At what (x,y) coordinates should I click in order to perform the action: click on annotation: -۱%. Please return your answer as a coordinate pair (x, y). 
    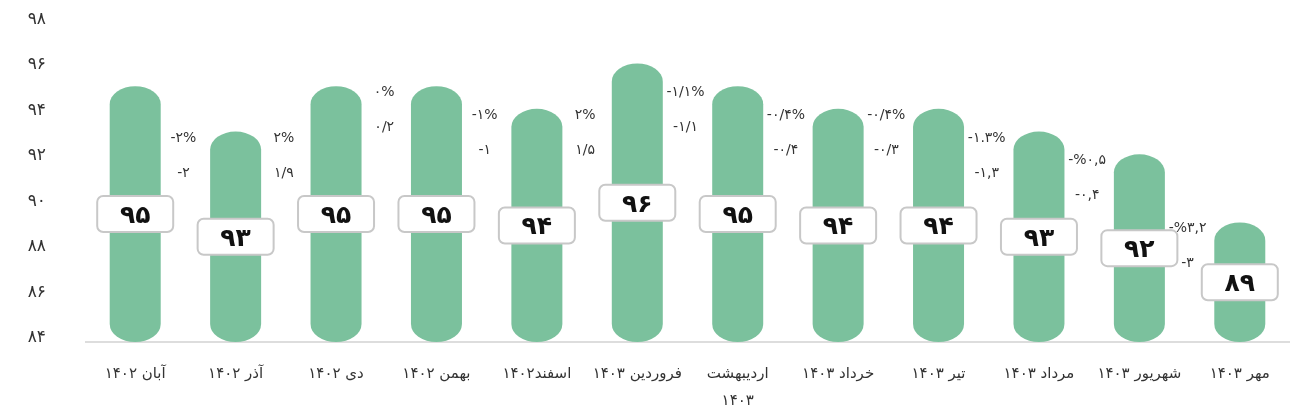
    Looking at the image, I should click on (484, 113).